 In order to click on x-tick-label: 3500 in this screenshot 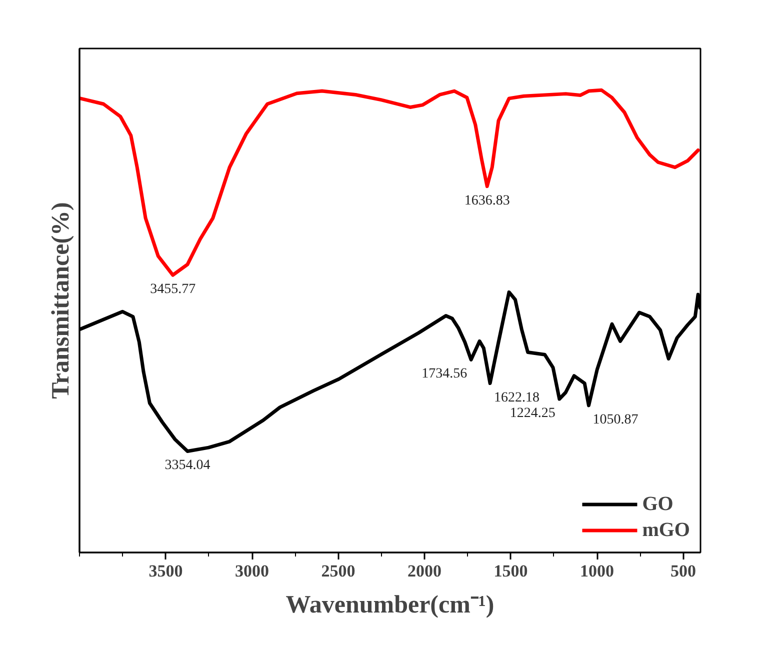, I will do `click(165, 571)`.